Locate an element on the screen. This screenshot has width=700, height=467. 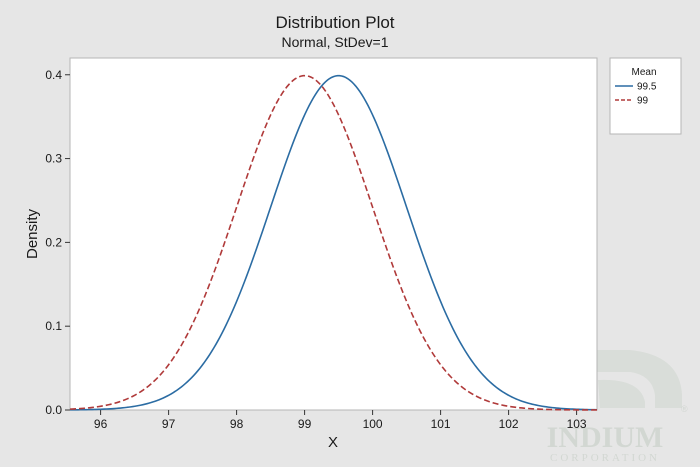
chart-title: Distribution Plot is located at coordinates (334, 22).